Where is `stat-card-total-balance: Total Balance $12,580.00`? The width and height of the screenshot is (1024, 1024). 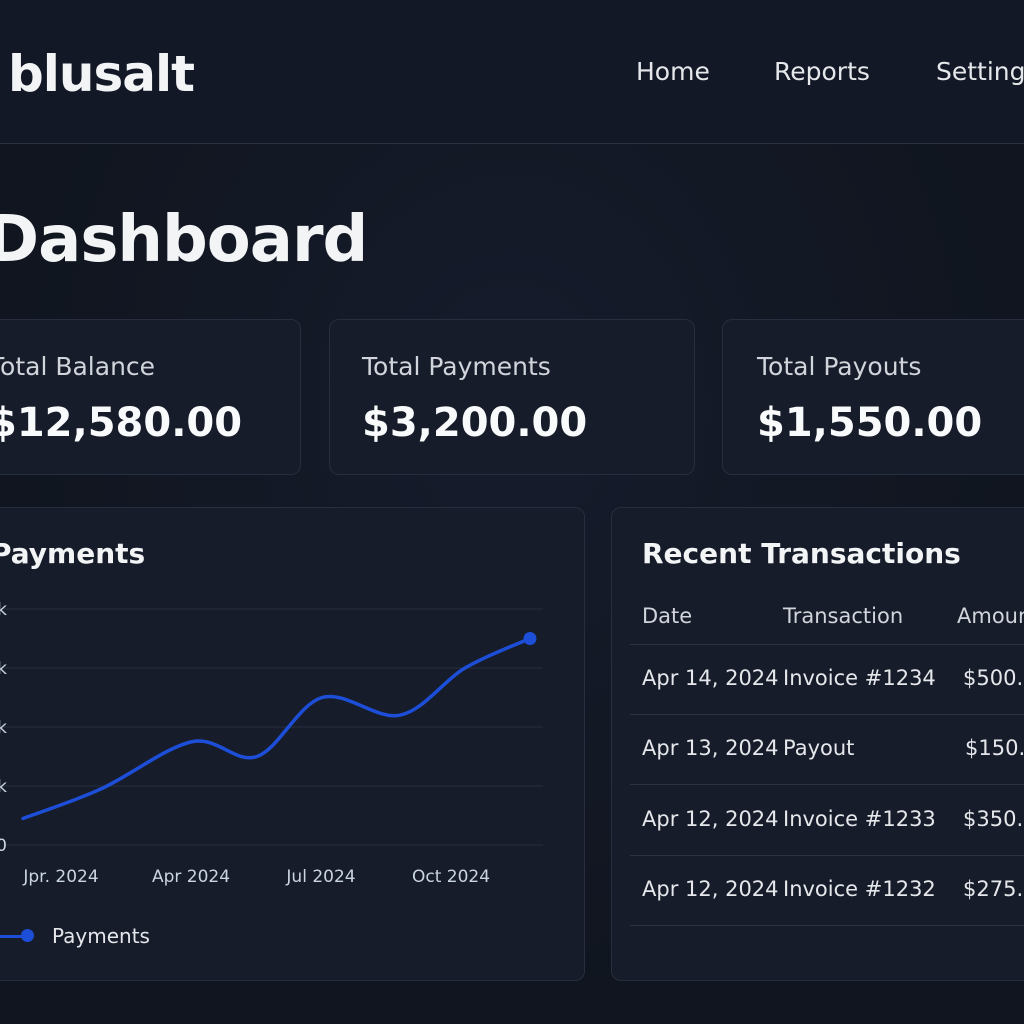
stat-card-total-balance: Total Balance $12,580.00 is located at coordinates (150, 397).